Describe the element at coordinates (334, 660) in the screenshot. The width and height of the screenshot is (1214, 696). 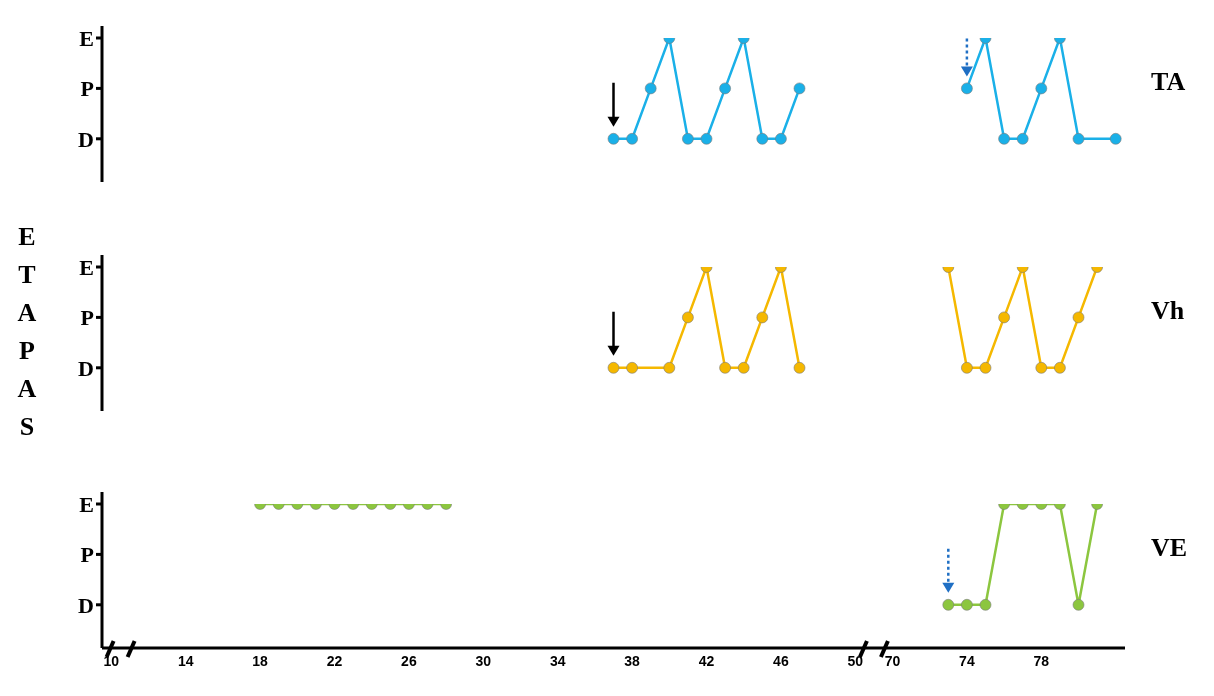
I see `x-tick-label: 22` at that location.